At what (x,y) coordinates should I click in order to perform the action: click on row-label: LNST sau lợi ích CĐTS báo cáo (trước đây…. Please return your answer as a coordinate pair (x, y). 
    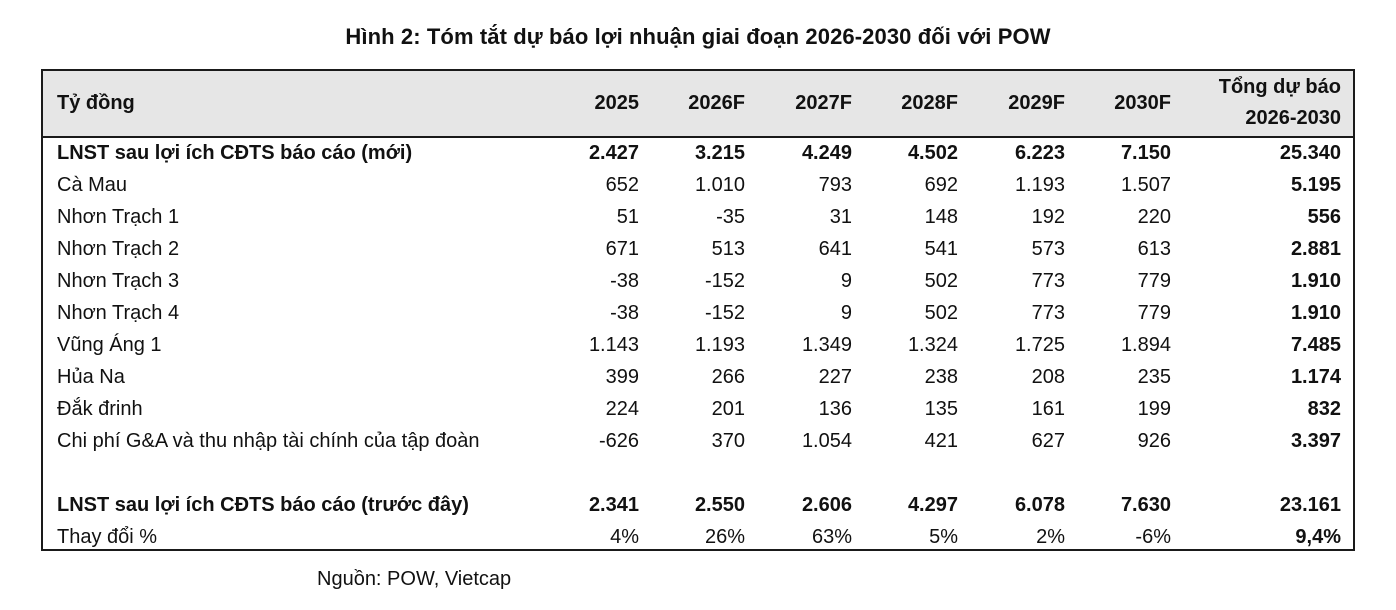
    Looking at the image, I should click on (263, 505).